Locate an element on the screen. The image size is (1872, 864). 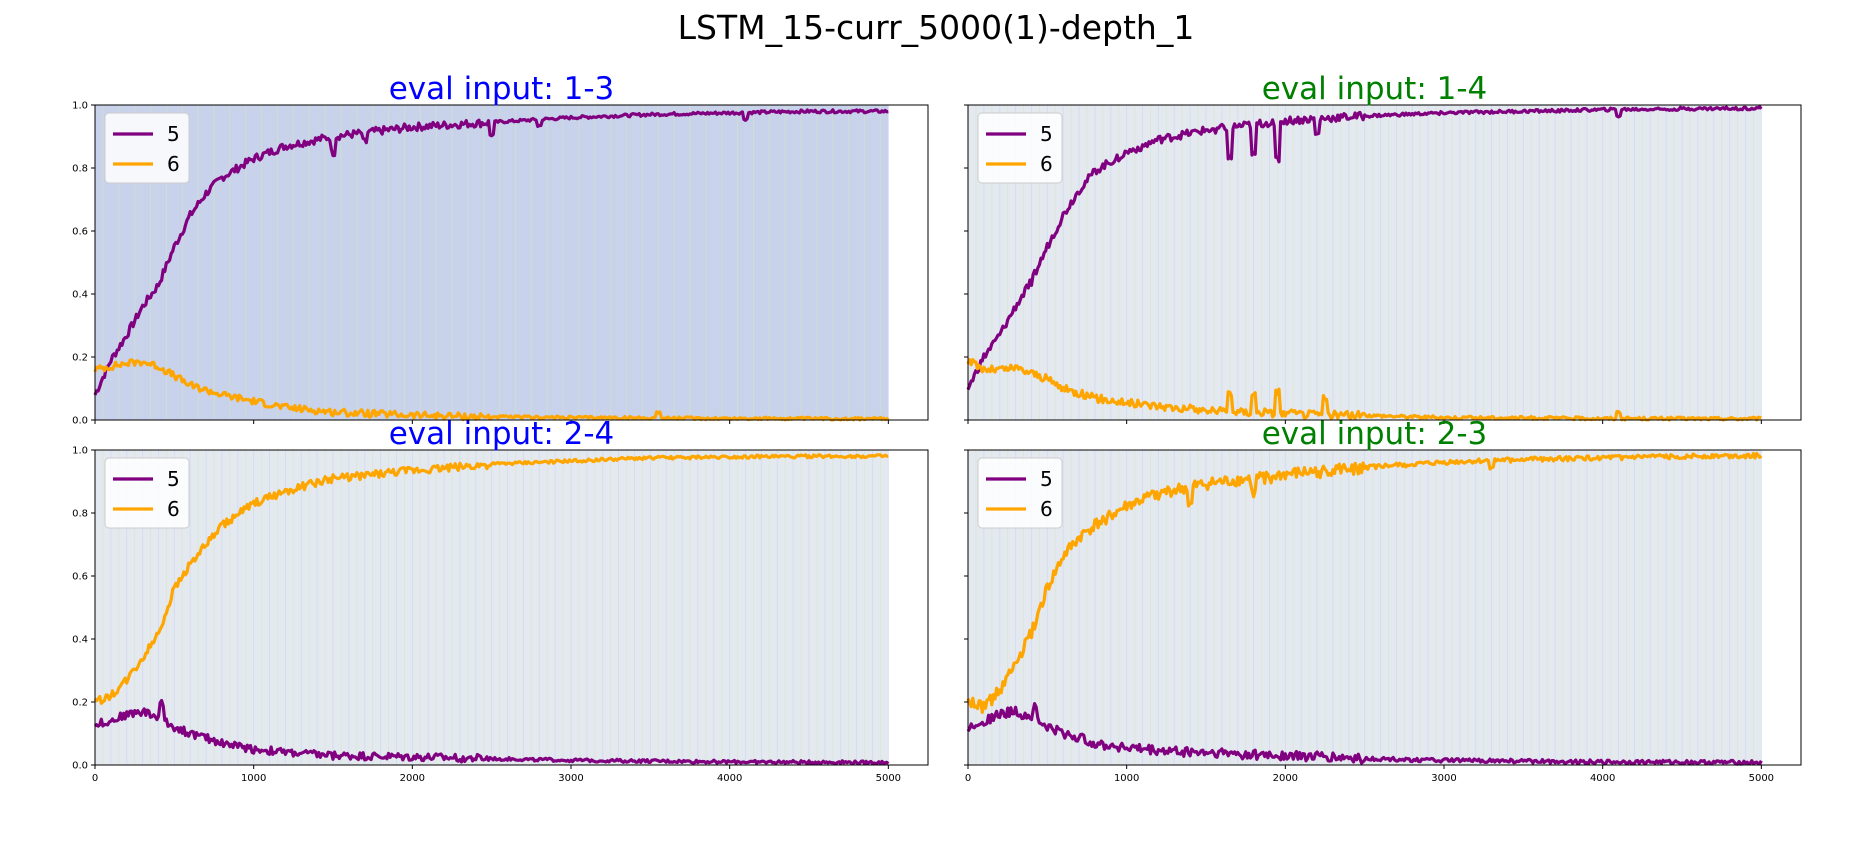
panel-title: eval input: 1-3 is located at coordinates (502, 89).